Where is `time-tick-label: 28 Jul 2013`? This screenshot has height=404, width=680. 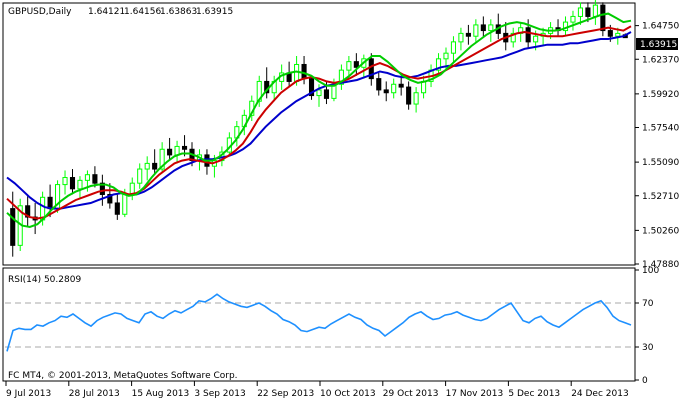
time-tick-label: 28 Jul 2013 is located at coordinates (94, 394).